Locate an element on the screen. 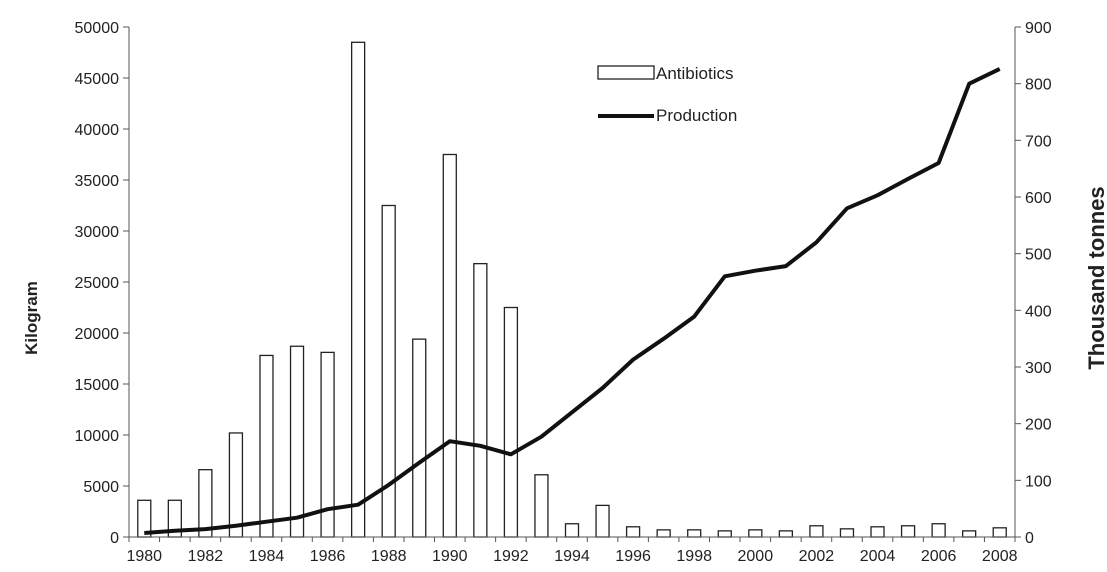  legend-production-label: Production is located at coordinates (696, 115).